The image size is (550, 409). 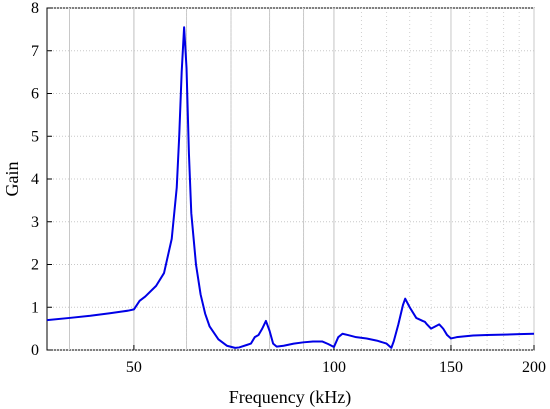 What do you see at coordinates (290, 397) in the screenshot?
I see `x-axis-label: Frequency (kHz)` at bounding box center [290, 397].